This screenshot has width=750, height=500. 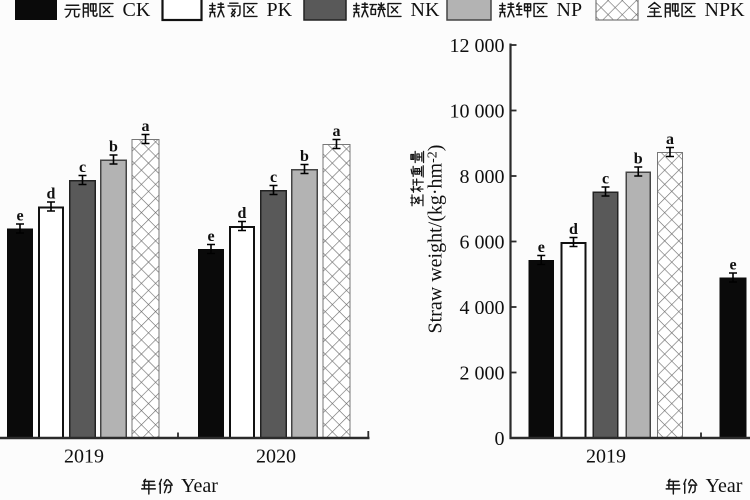 What do you see at coordinates (477, 112) in the screenshot?
I see `svg-text: 10 000` at bounding box center [477, 112].